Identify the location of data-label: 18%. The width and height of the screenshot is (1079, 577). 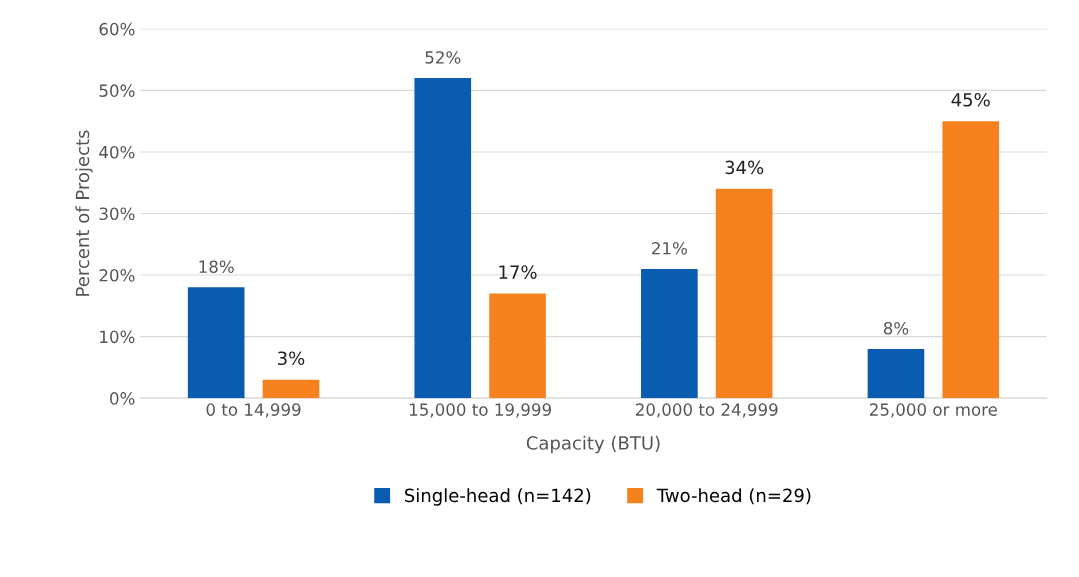
(216, 267).